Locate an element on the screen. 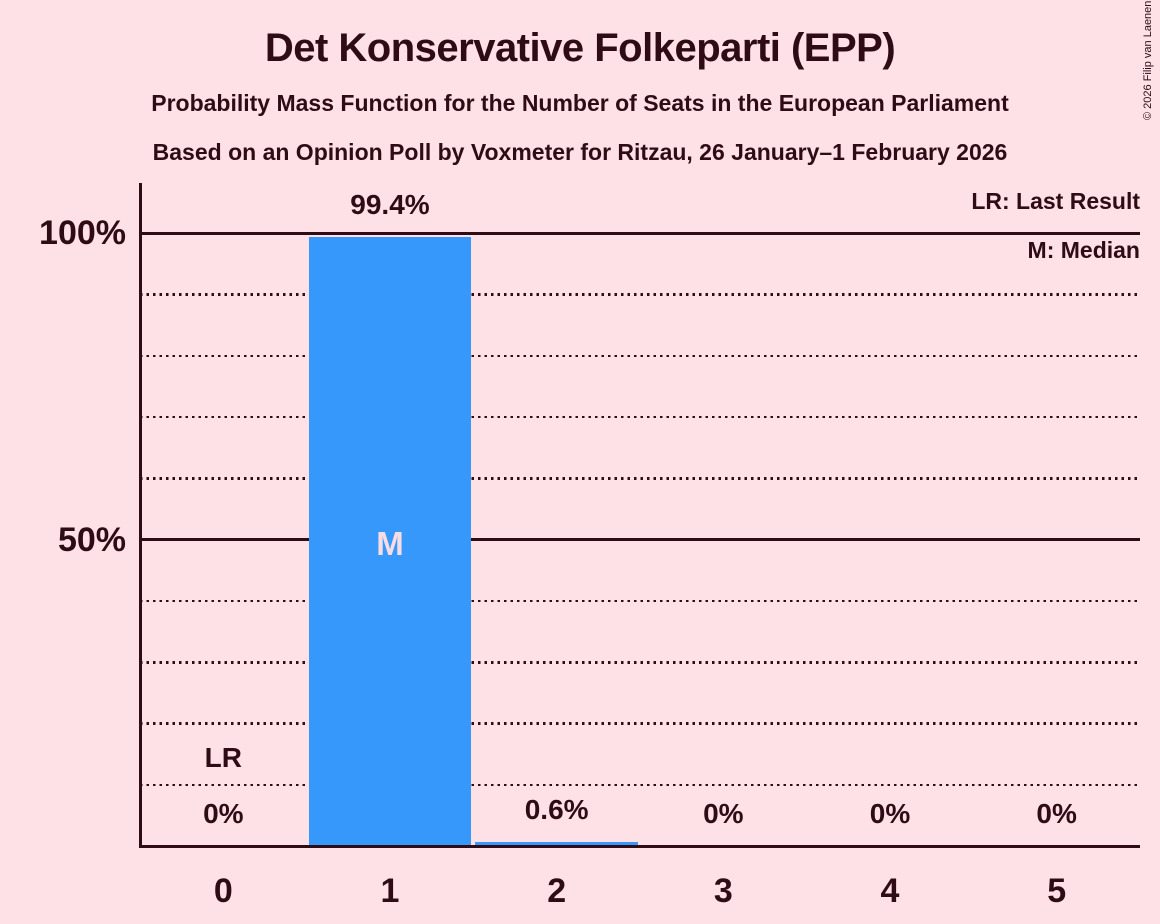 The image size is (1160, 924). gridline-dotted-80pct is located at coordinates (640, 356).